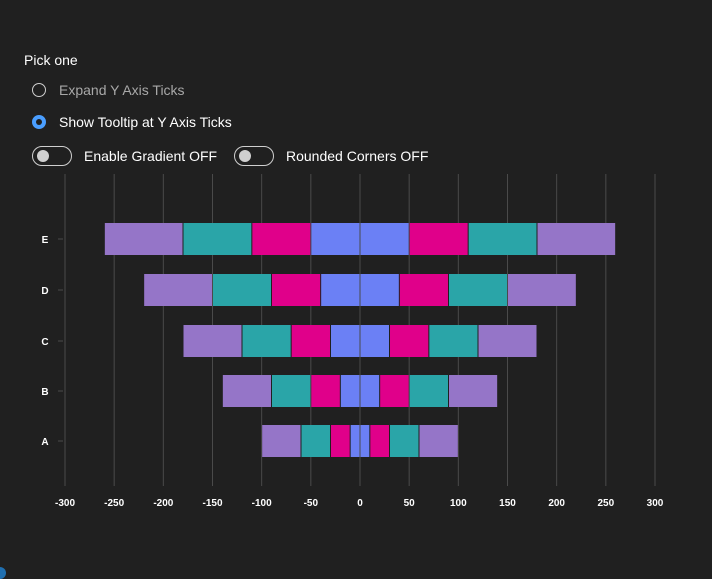 This screenshot has width=712, height=579. Describe the element at coordinates (114, 503) in the screenshot. I see `x-tick-label: -250` at that location.